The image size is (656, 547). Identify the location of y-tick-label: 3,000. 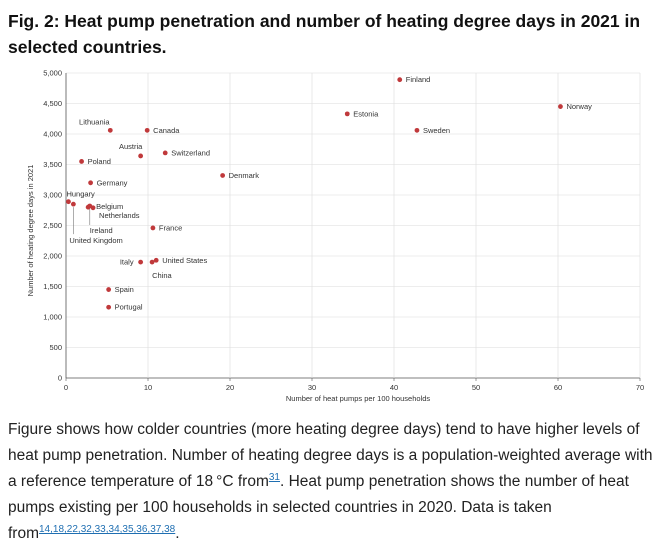
(52, 195).